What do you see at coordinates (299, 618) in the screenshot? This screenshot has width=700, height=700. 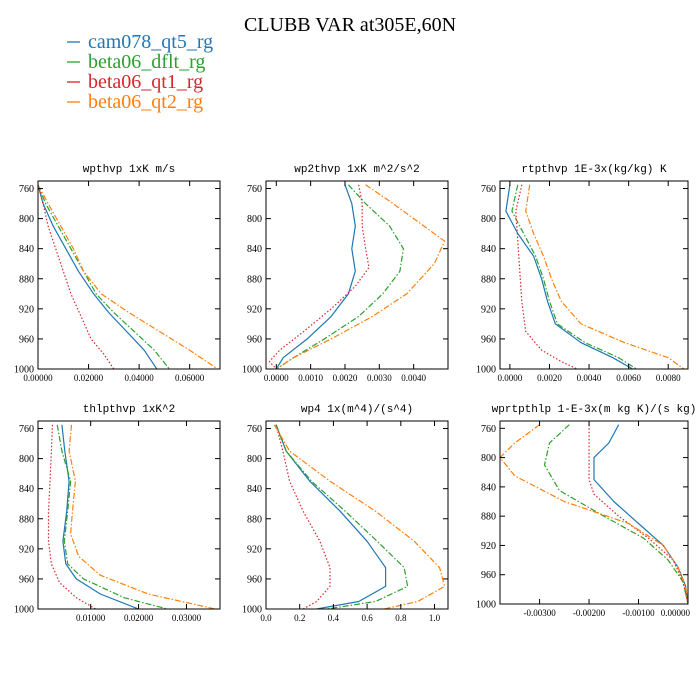 I see `x-tick-label: 0.2` at bounding box center [299, 618].